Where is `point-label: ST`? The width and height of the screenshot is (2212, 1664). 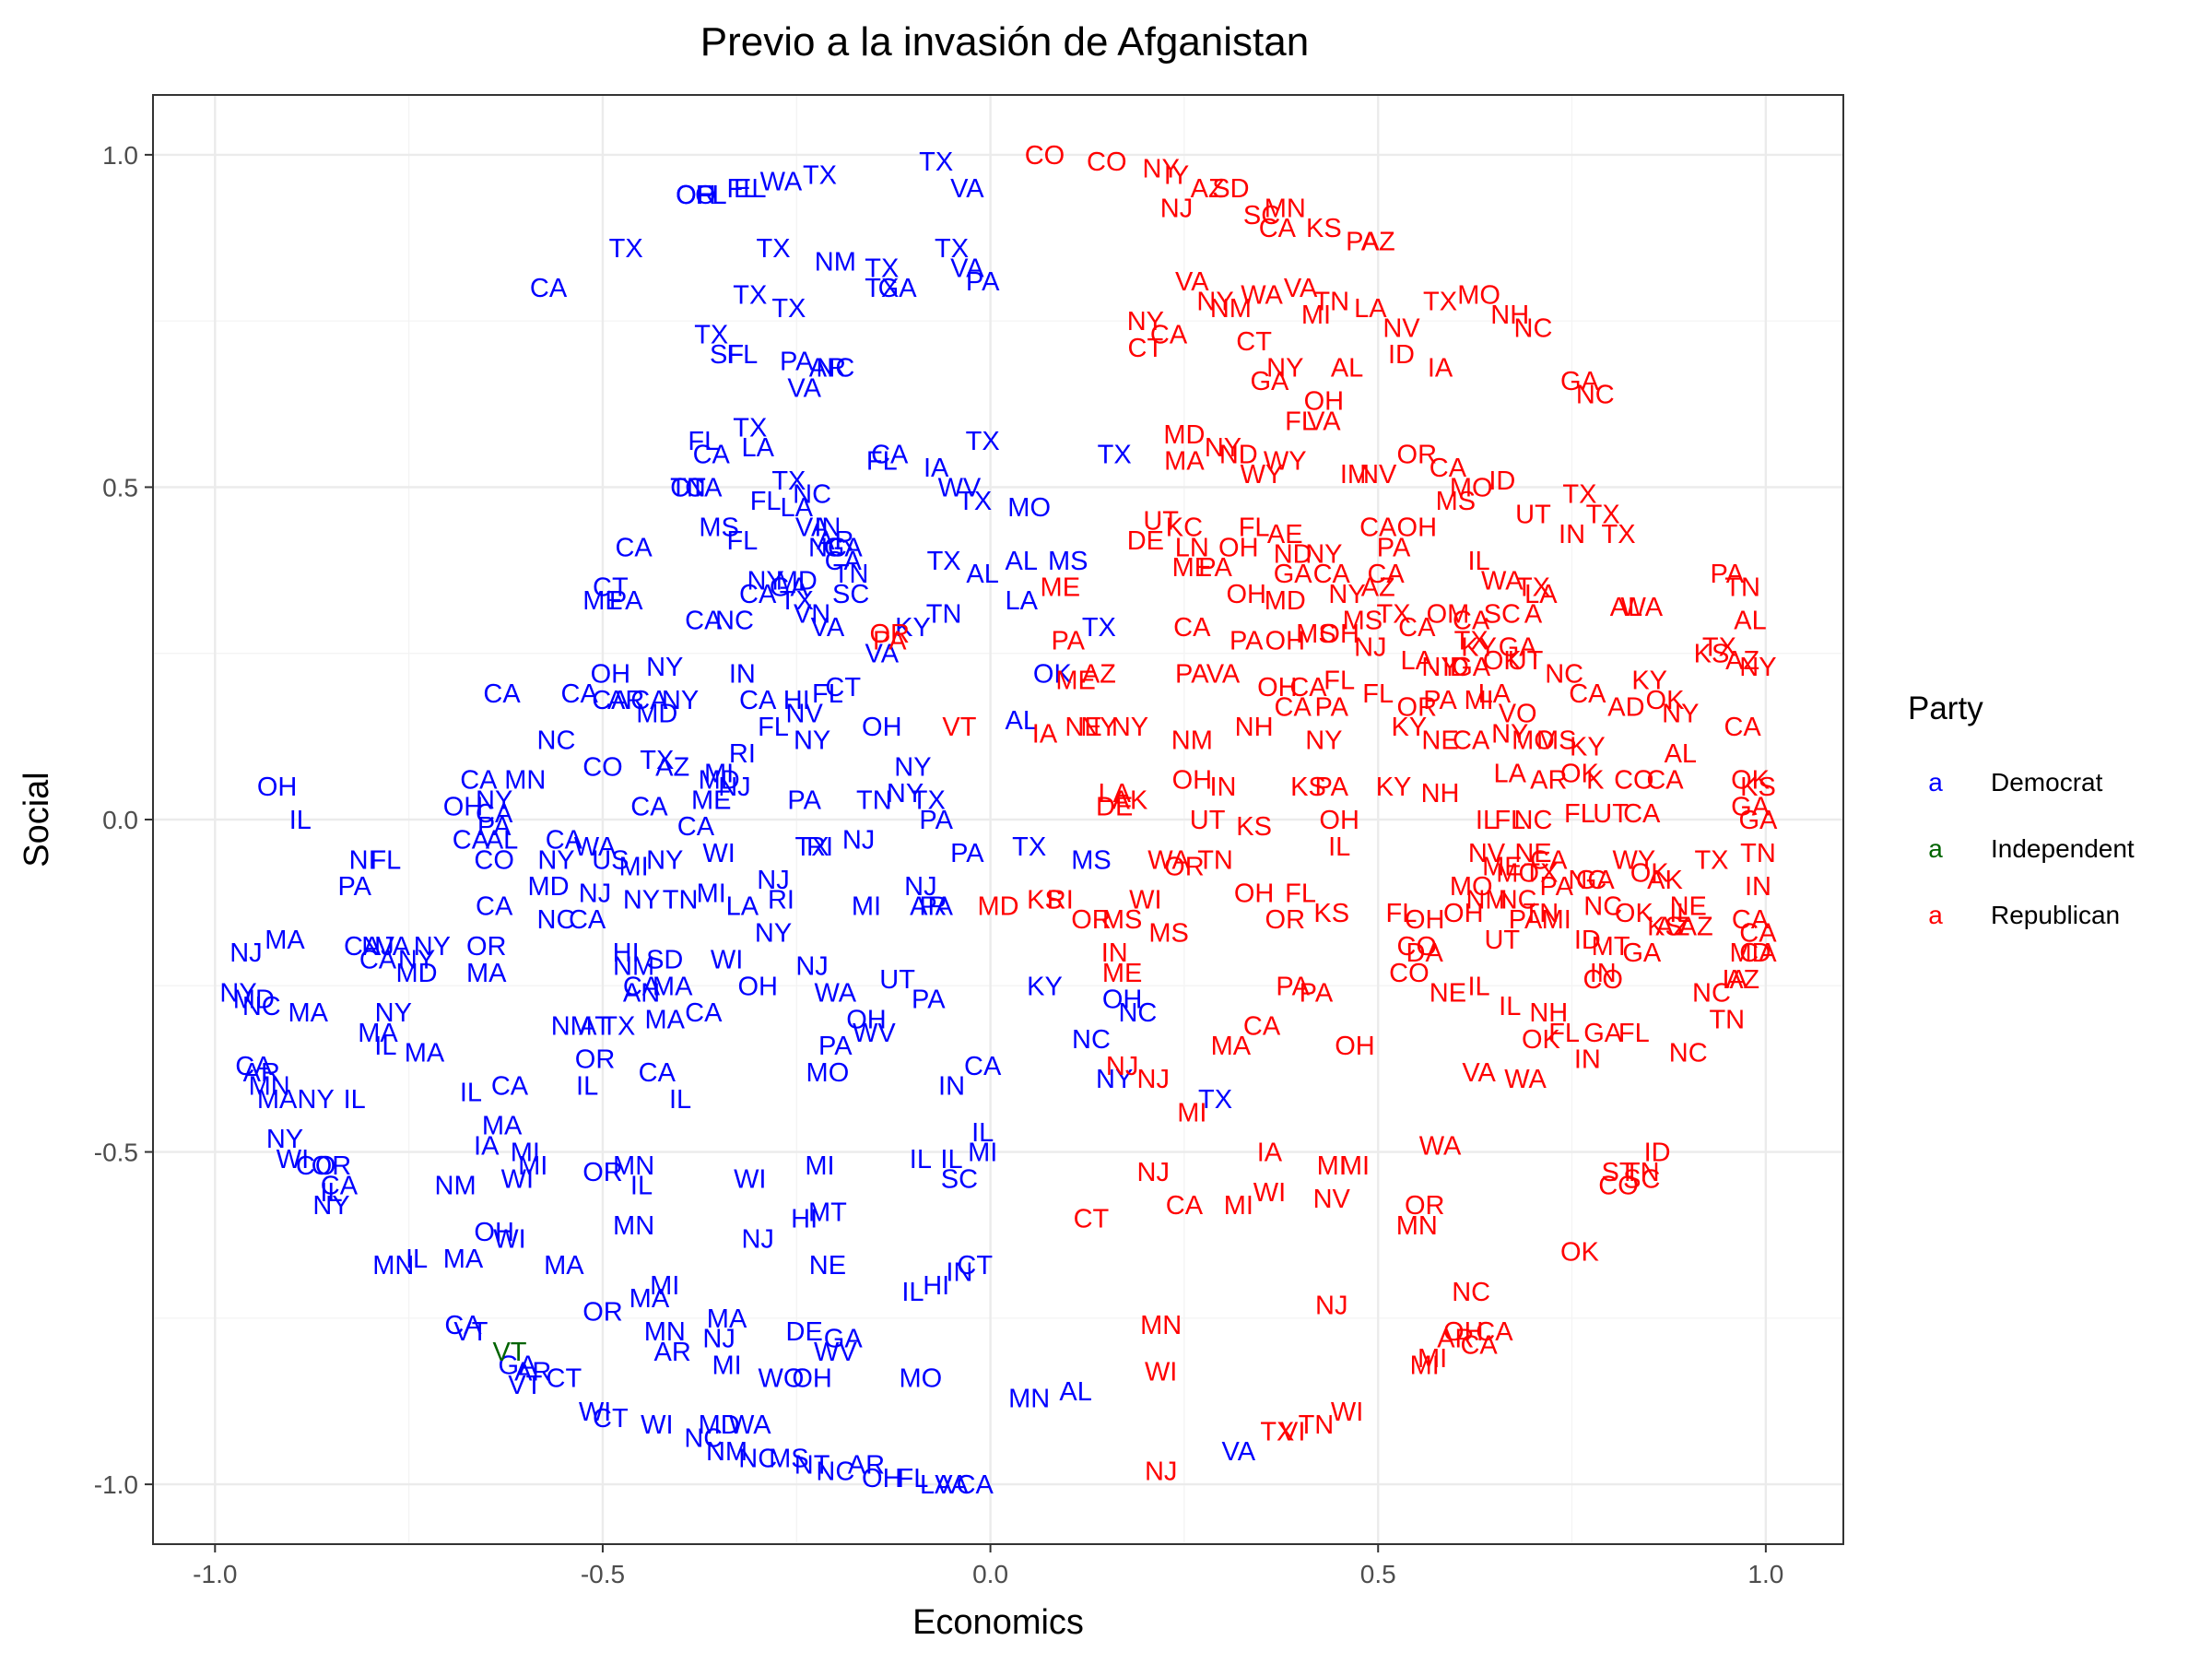 point-label: ST is located at coordinates (1618, 1172).